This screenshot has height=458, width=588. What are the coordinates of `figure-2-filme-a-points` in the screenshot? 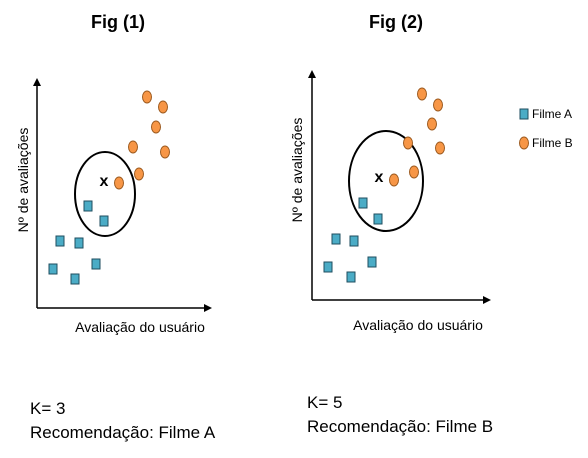 It's located at (353, 240).